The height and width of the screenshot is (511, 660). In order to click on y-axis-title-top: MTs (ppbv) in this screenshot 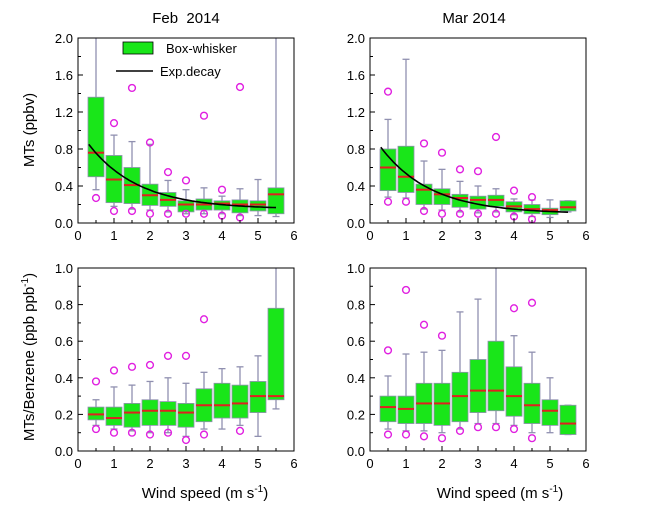, I will do `click(29, 130)`.